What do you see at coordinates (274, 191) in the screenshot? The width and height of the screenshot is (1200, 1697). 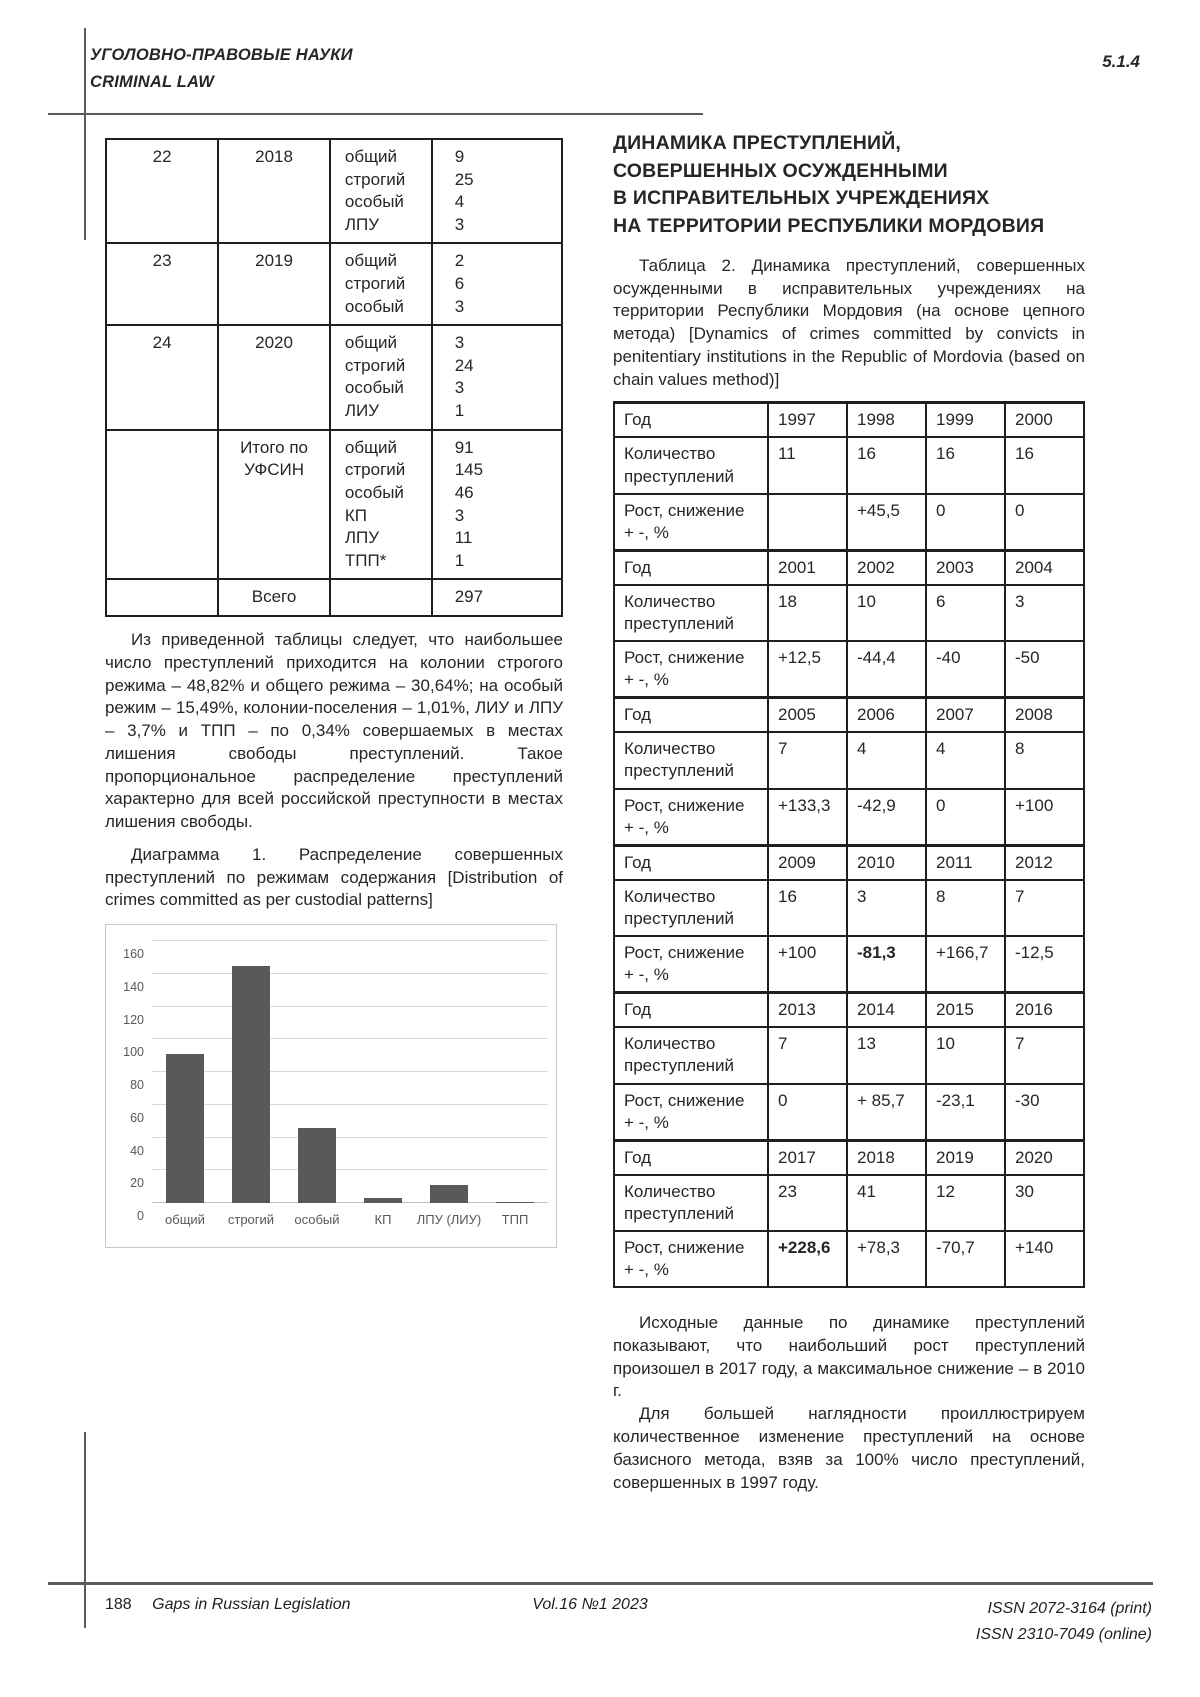 I see `table-cell: 2018` at bounding box center [274, 191].